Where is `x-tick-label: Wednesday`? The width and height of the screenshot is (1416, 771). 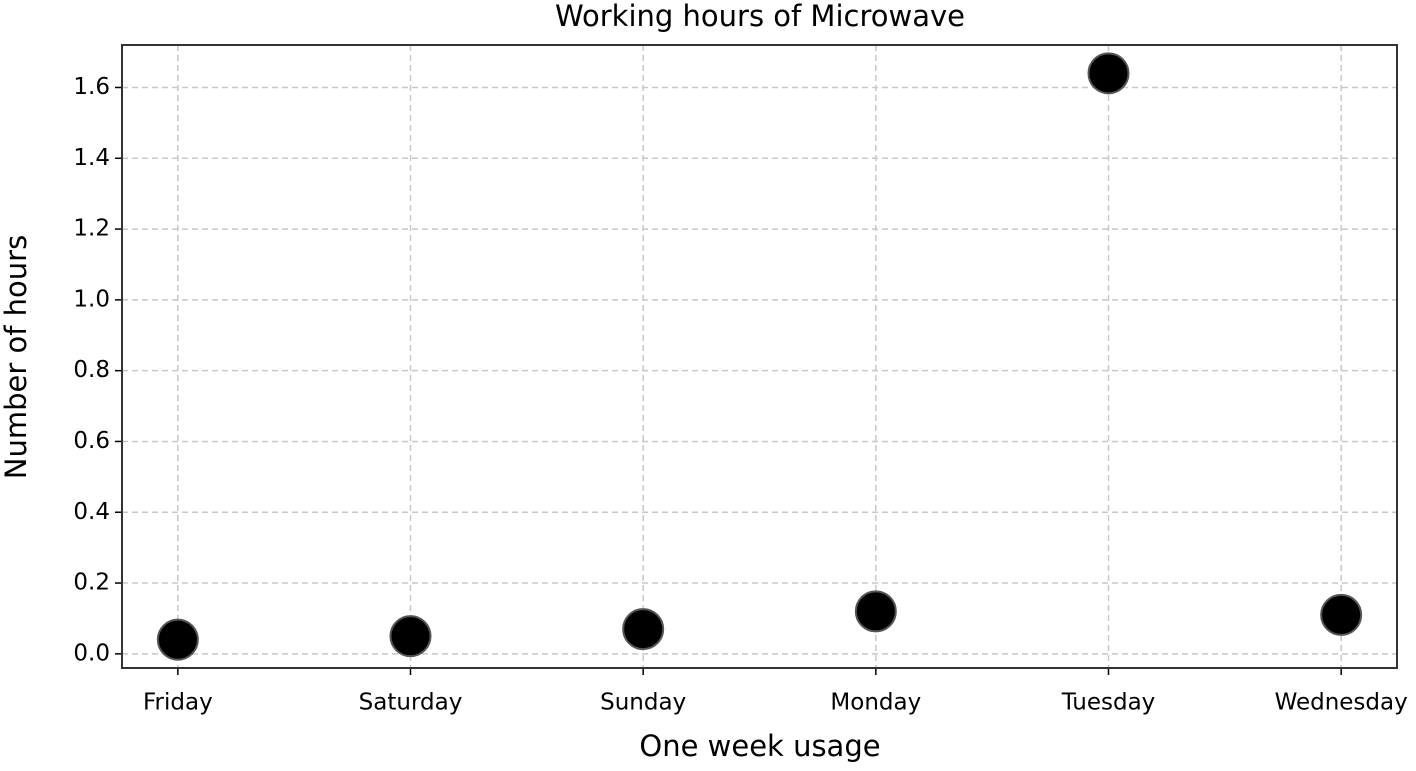 x-tick-label: Wednesday is located at coordinates (1341, 703).